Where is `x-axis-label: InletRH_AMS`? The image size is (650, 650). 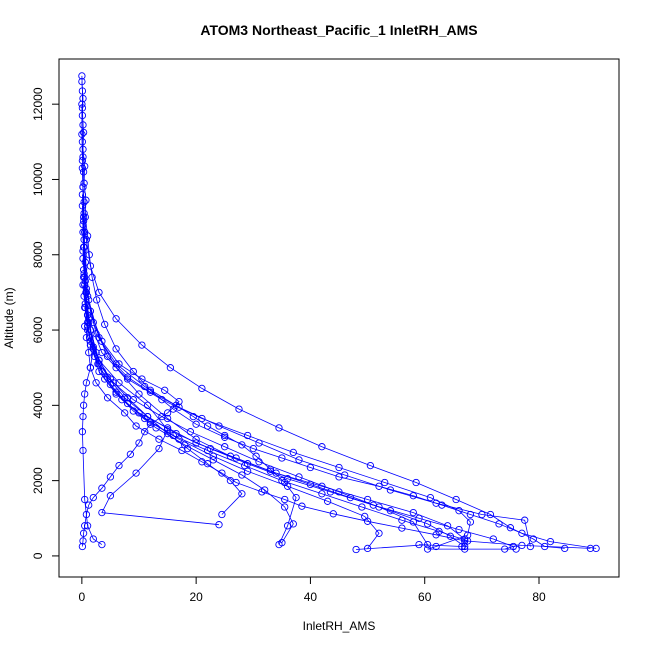 x-axis-label: InletRH_AMS is located at coordinates (339, 626).